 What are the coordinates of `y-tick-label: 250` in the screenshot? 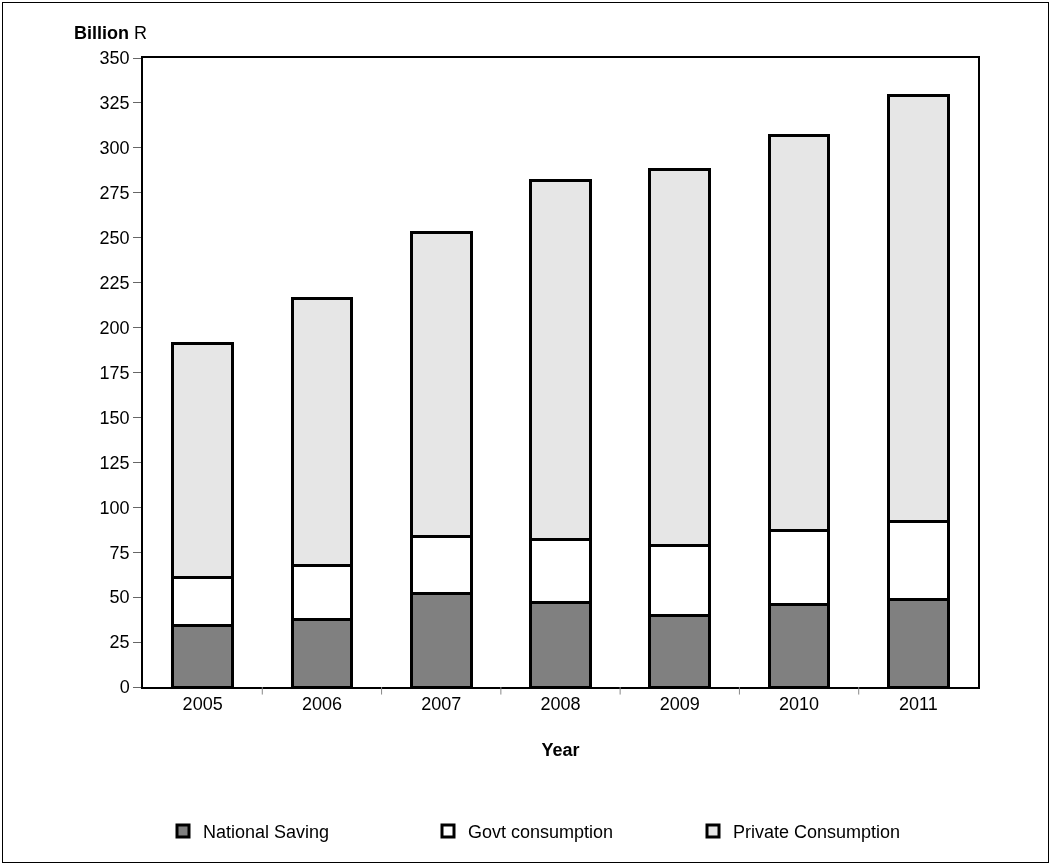 It's located at (114, 238).